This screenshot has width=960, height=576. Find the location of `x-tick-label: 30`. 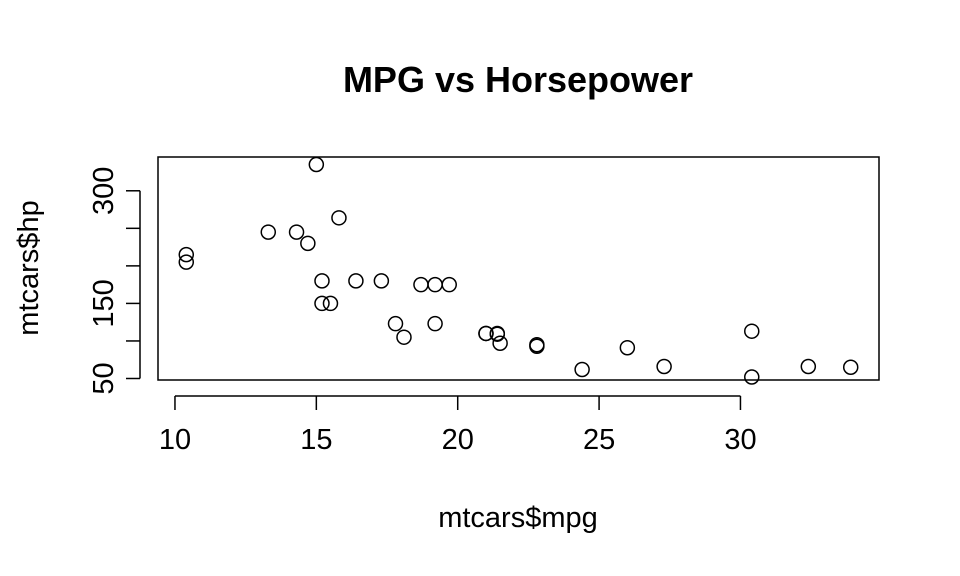

x-tick-label: 30 is located at coordinates (740, 440).